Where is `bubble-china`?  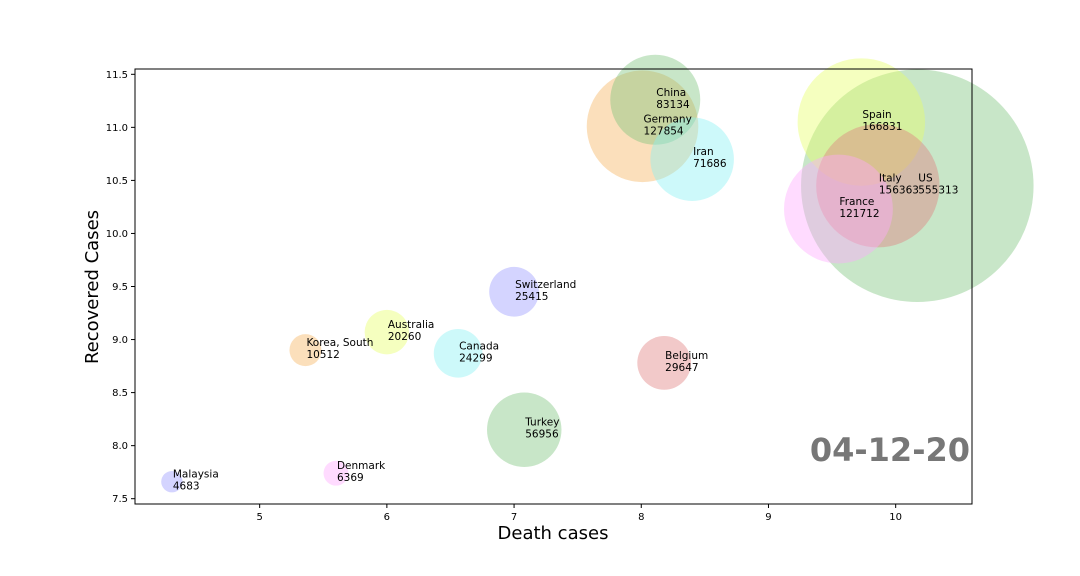
bubble-china is located at coordinates (655, 99).